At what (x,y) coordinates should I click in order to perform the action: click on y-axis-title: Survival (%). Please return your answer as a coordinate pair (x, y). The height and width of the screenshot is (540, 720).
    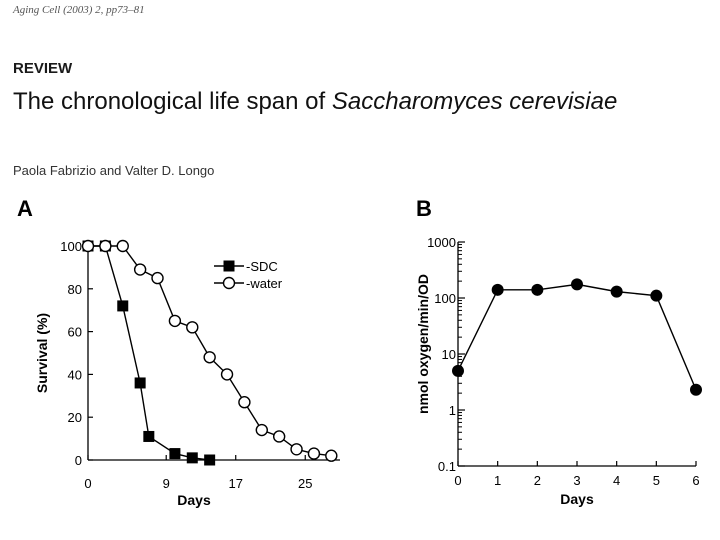
    Looking at the image, I should click on (42, 353).